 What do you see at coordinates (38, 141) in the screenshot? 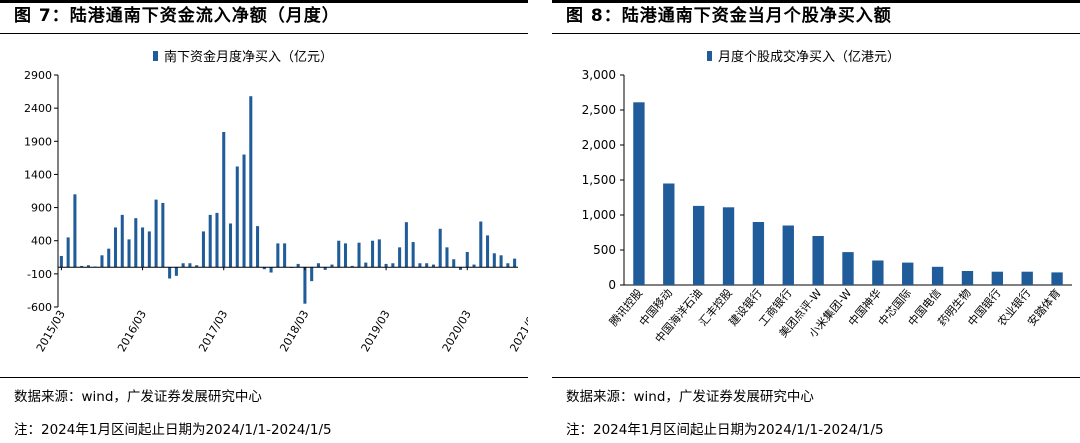
I see `y-tick-label: 1900` at bounding box center [38, 141].